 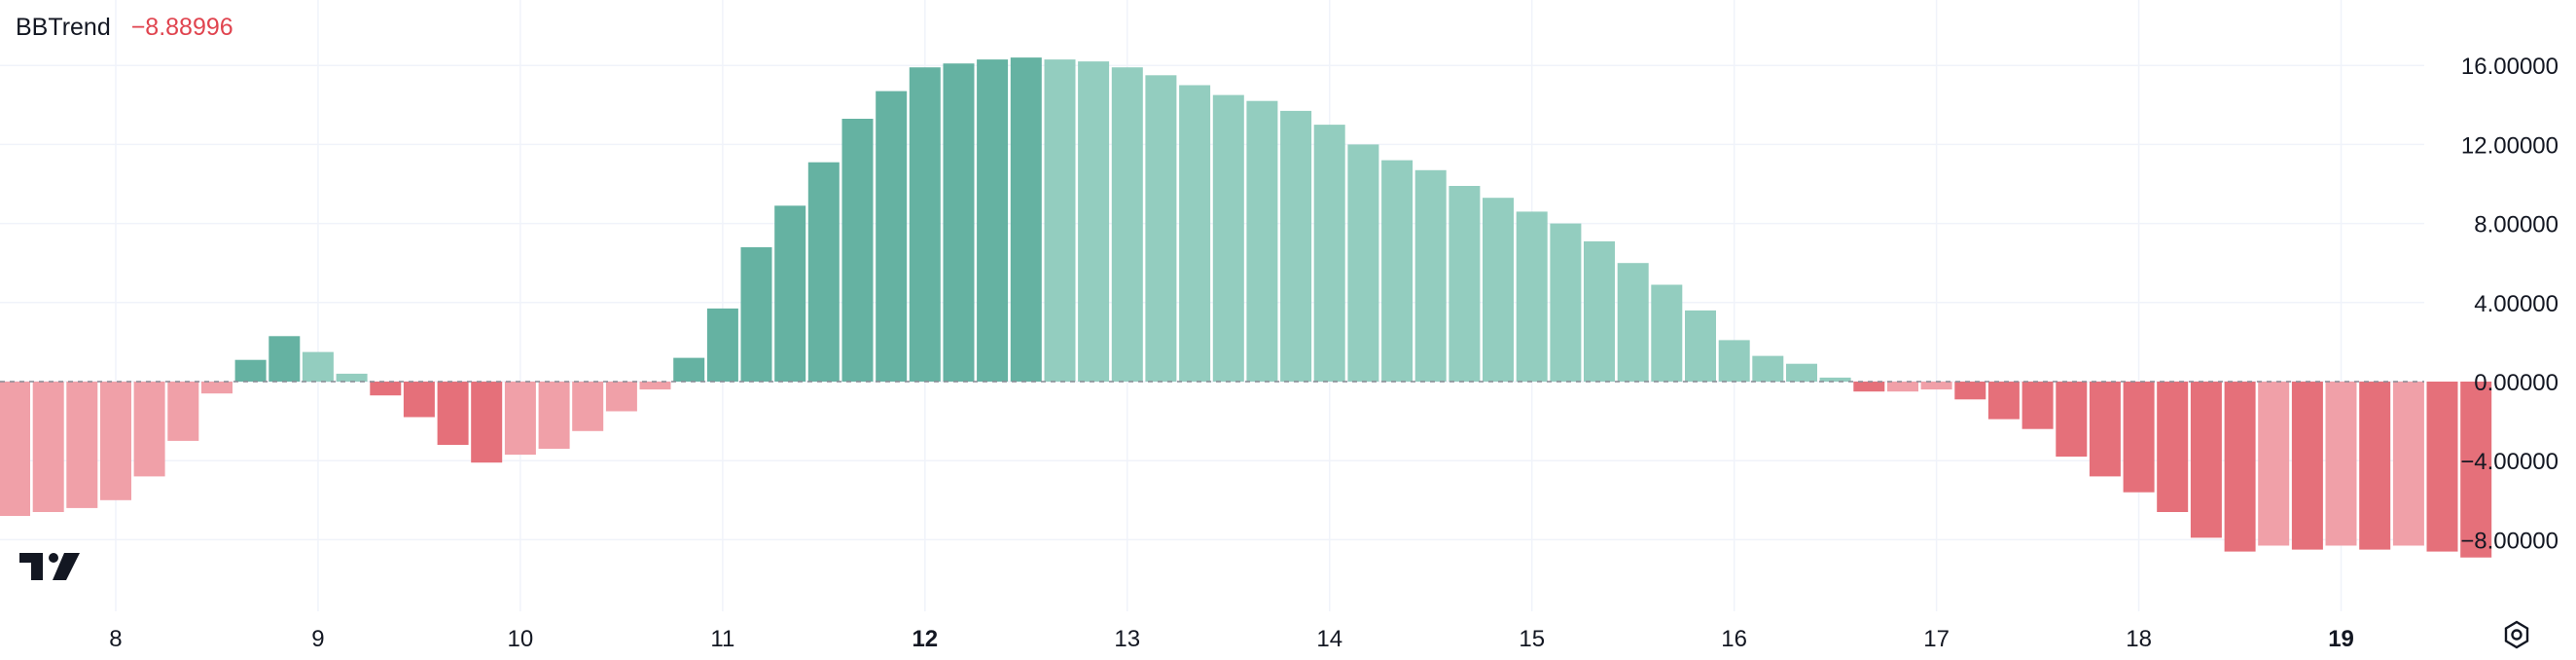 What do you see at coordinates (115, 639) in the screenshot?
I see `x-tick-label: 8` at bounding box center [115, 639].